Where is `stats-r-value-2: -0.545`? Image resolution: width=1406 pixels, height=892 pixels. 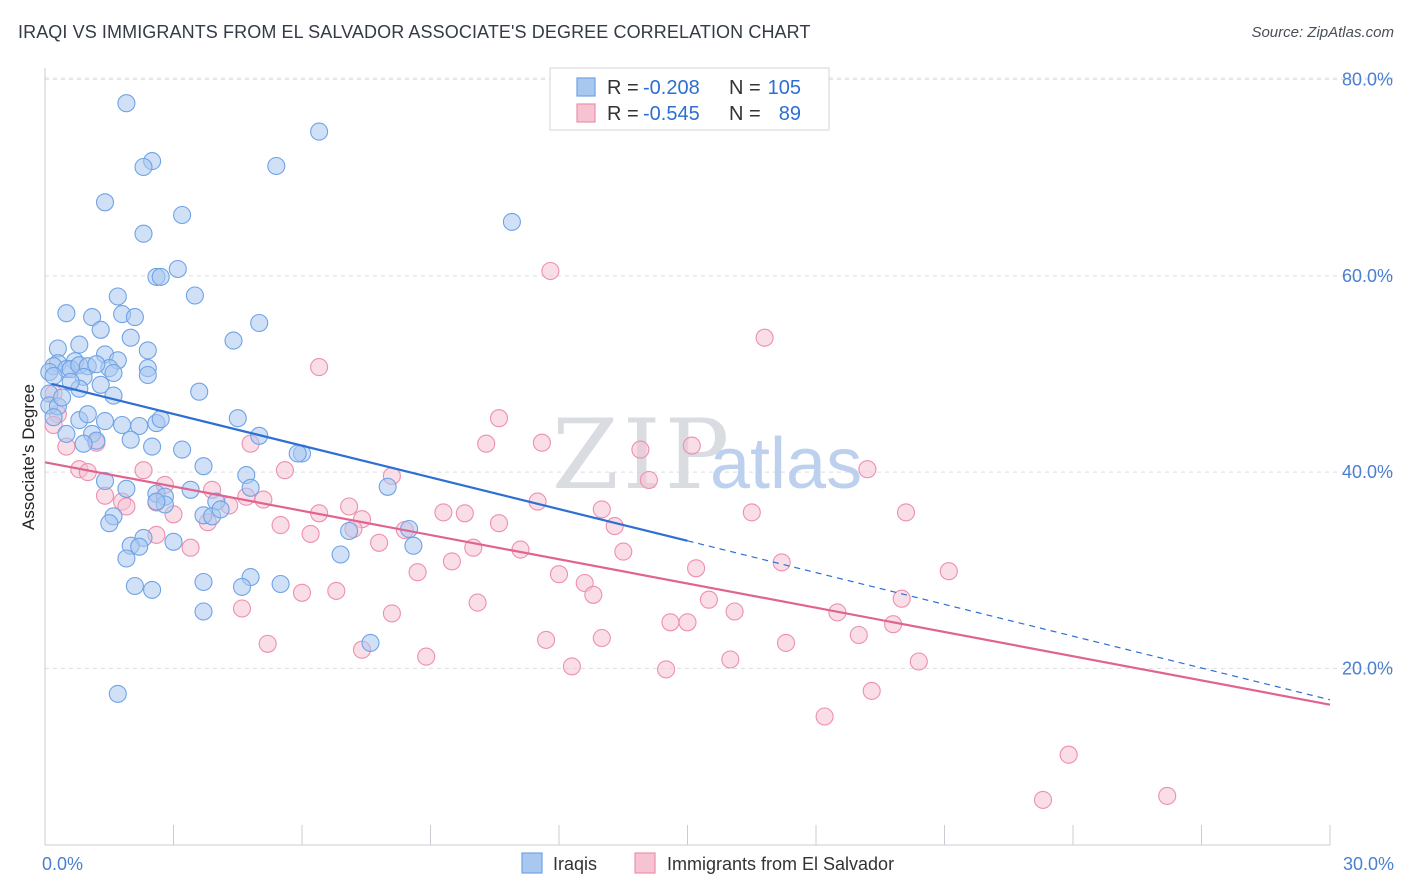 stats-r-value-2: -0.545 is located at coordinates (671, 114).